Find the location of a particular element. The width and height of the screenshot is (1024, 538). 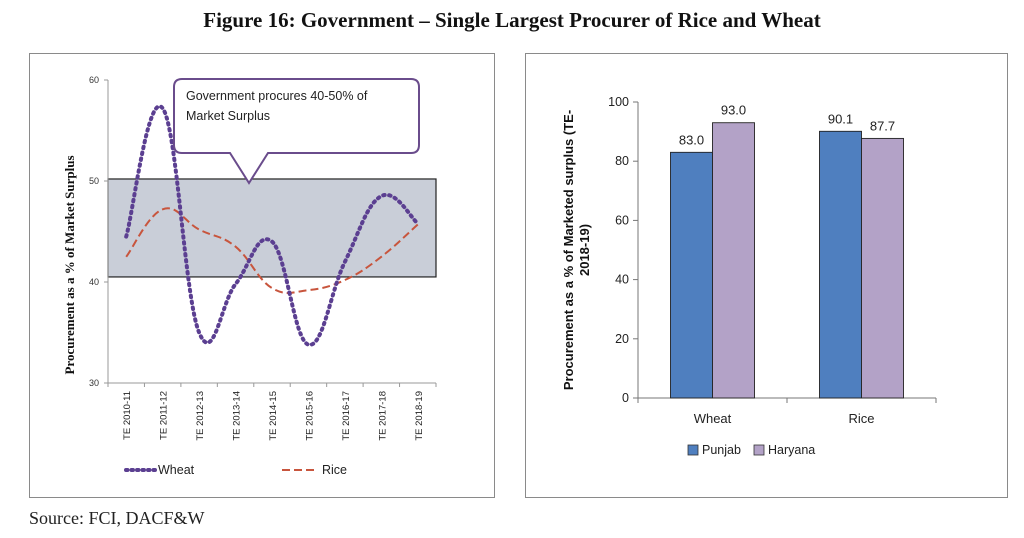

line-y-axis-title: Procurement as a % of Market Surplus is located at coordinates (69, 264).